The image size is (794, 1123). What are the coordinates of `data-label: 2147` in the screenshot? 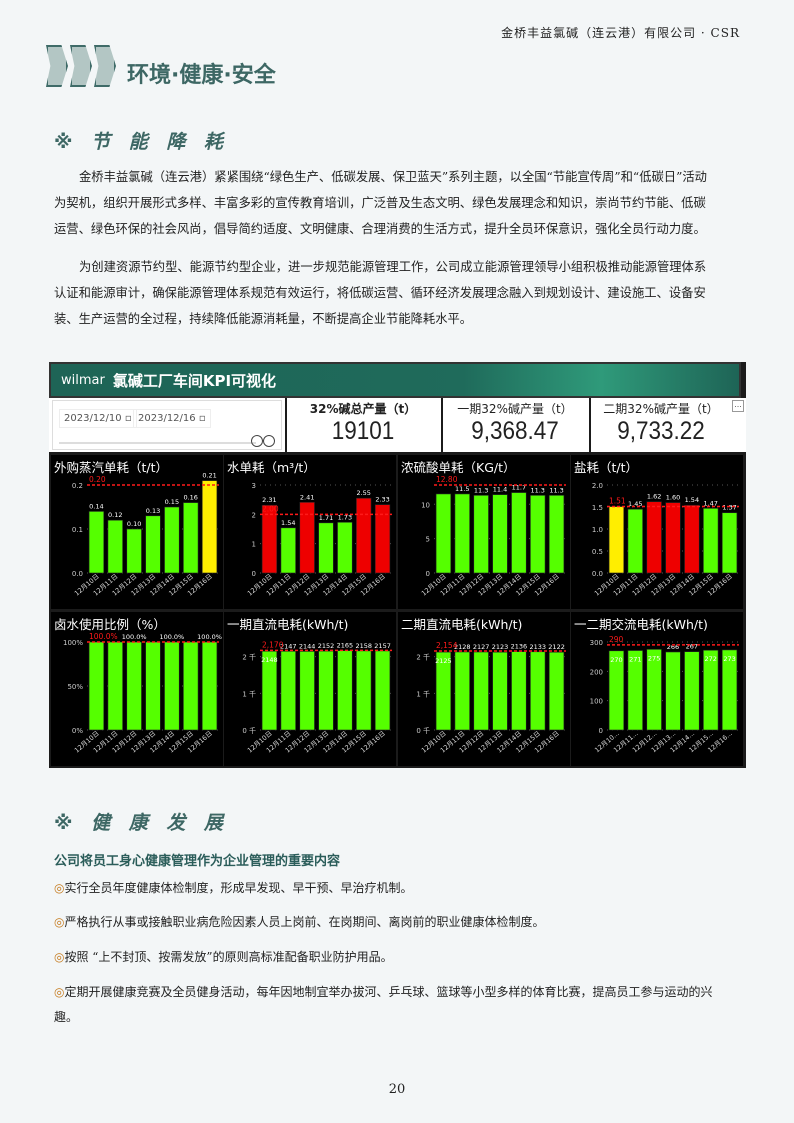 It's located at (288, 646).